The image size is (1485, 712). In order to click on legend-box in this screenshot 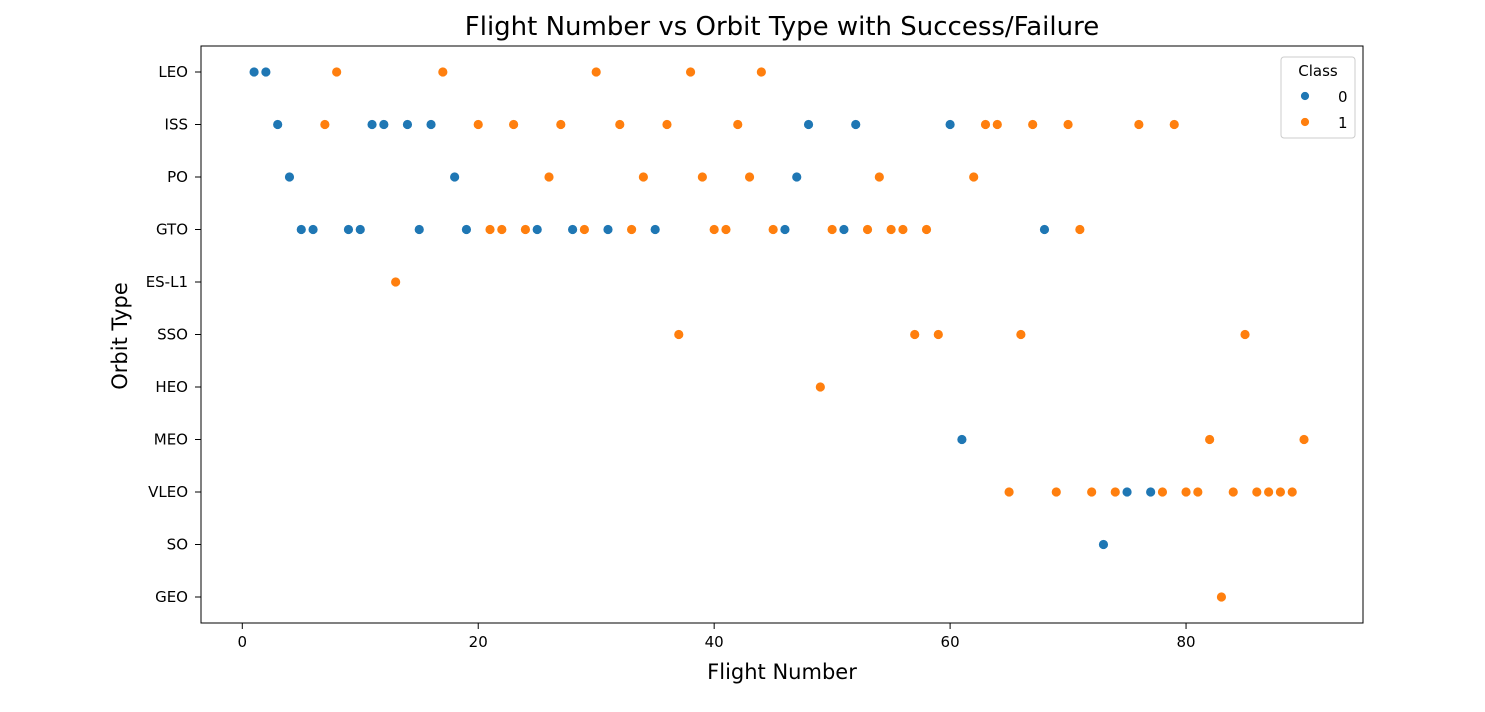, I will do `click(1318, 97)`.